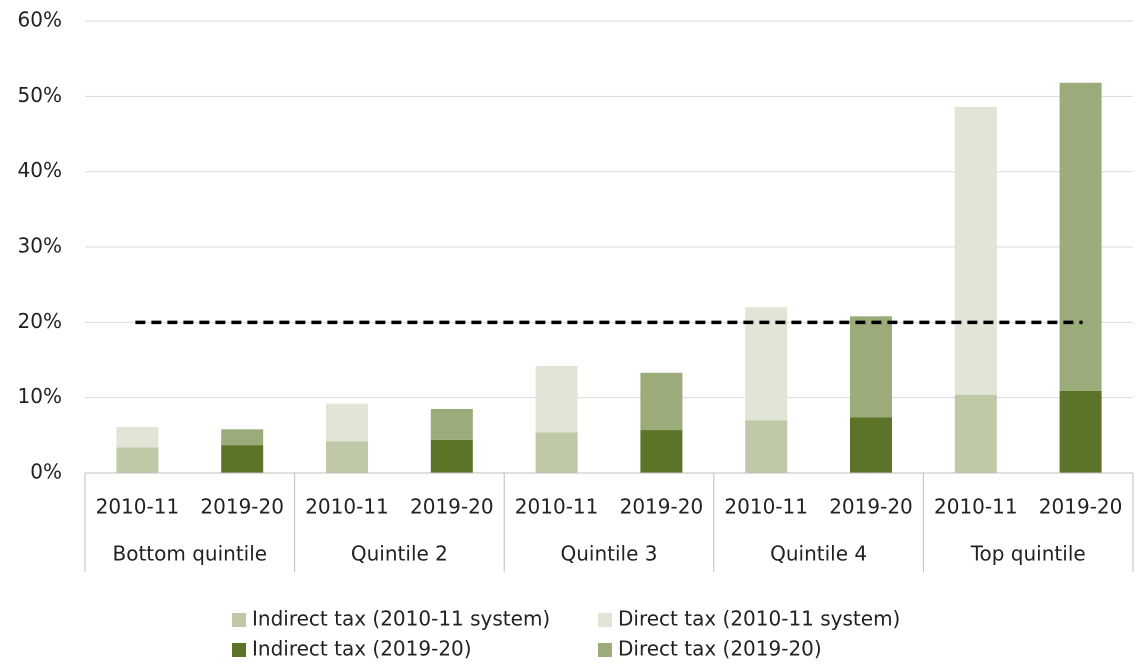 Image resolution: width=1137 pixels, height=670 pixels. Describe the element at coordinates (399, 554) in the screenshot. I see `group-label: Quintile 2` at that location.